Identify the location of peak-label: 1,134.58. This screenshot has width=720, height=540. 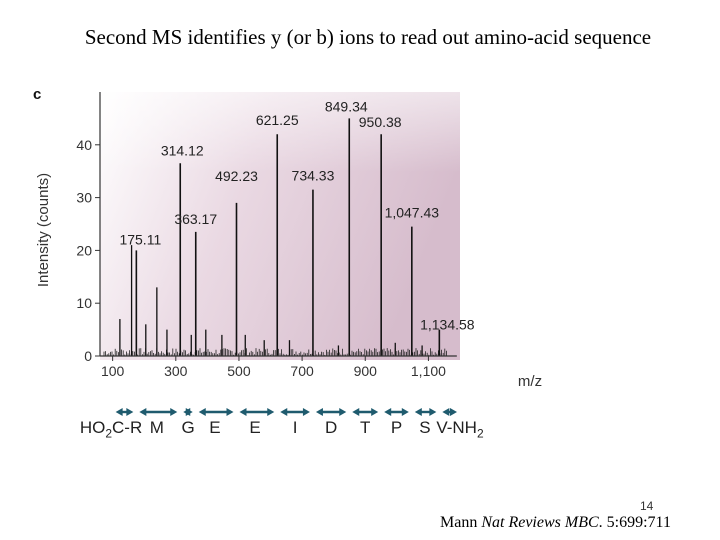
(447, 325).